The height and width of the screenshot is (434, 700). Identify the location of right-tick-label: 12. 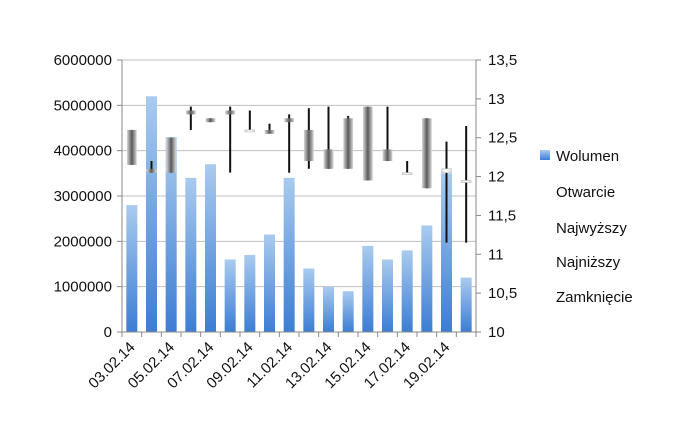
(496, 177).